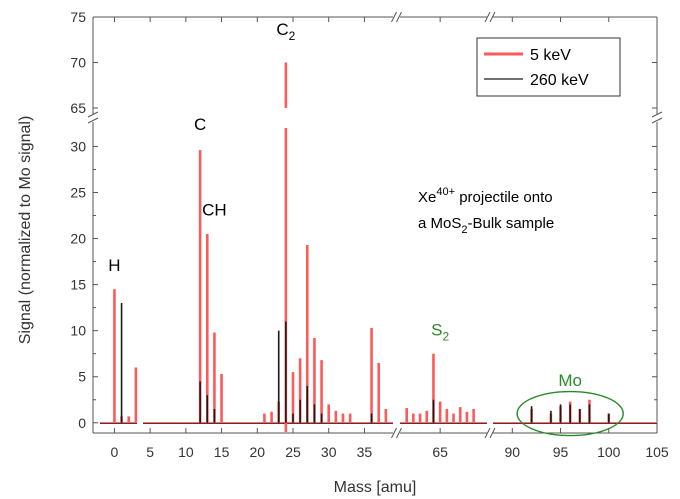 The height and width of the screenshot is (499, 680). Describe the element at coordinates (78, 63) in the screenshot. I see `y-tick-label: 70` at that location.